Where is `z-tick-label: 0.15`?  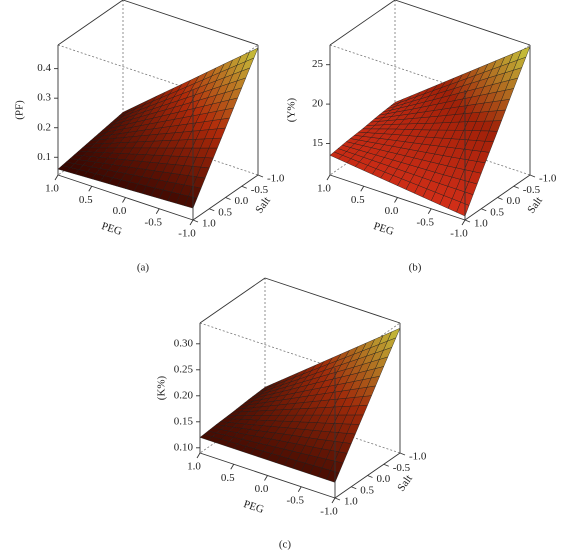
z-tick-label: 0.15 is located at coordinates (184, 421).